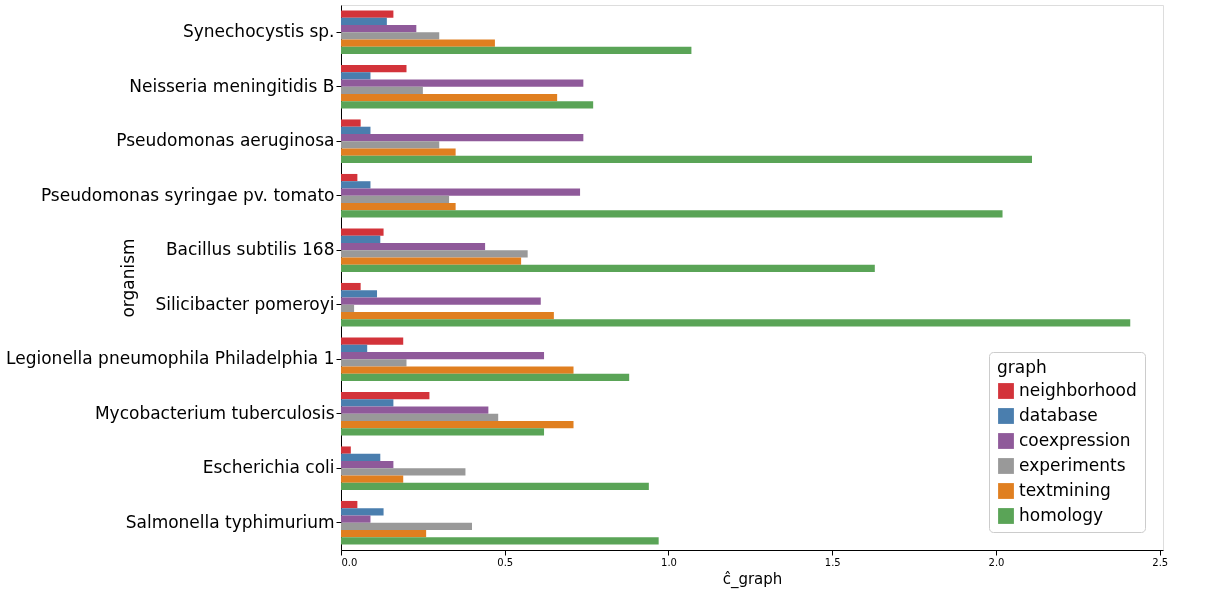 This screenshot has width=1208, height=594. Describe the element at coordinates (245, 303) in the screenshot. I see `y-tick-label: Silicibacter pomeroyi` at that location.